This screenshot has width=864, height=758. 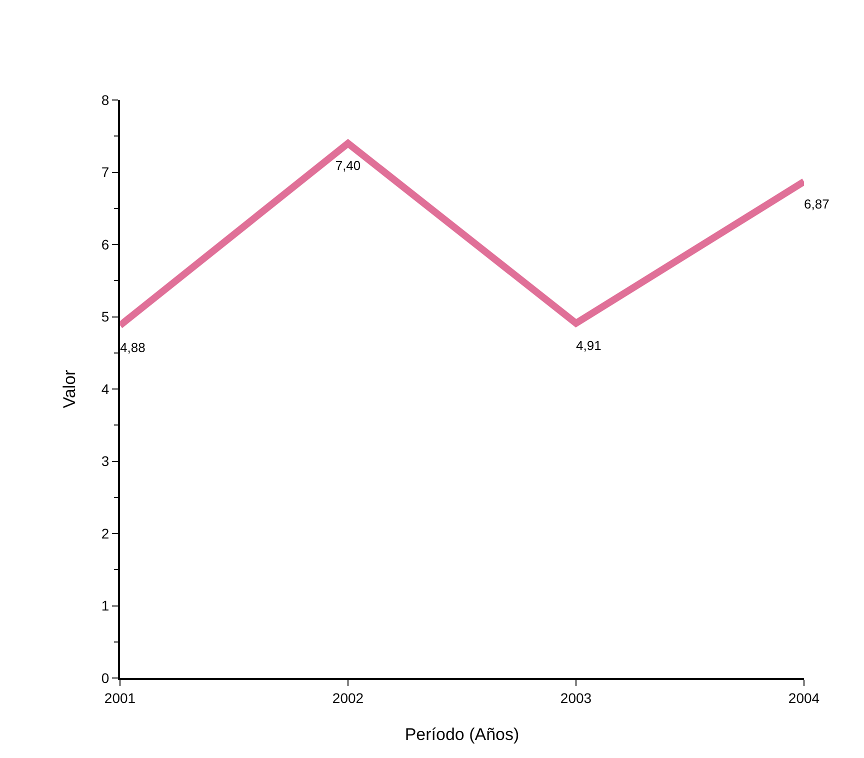 What do you see at coordinates (804, 698) in the screenshot?
I see `x-tick-label: 2004` at bounding box center [804, 698].